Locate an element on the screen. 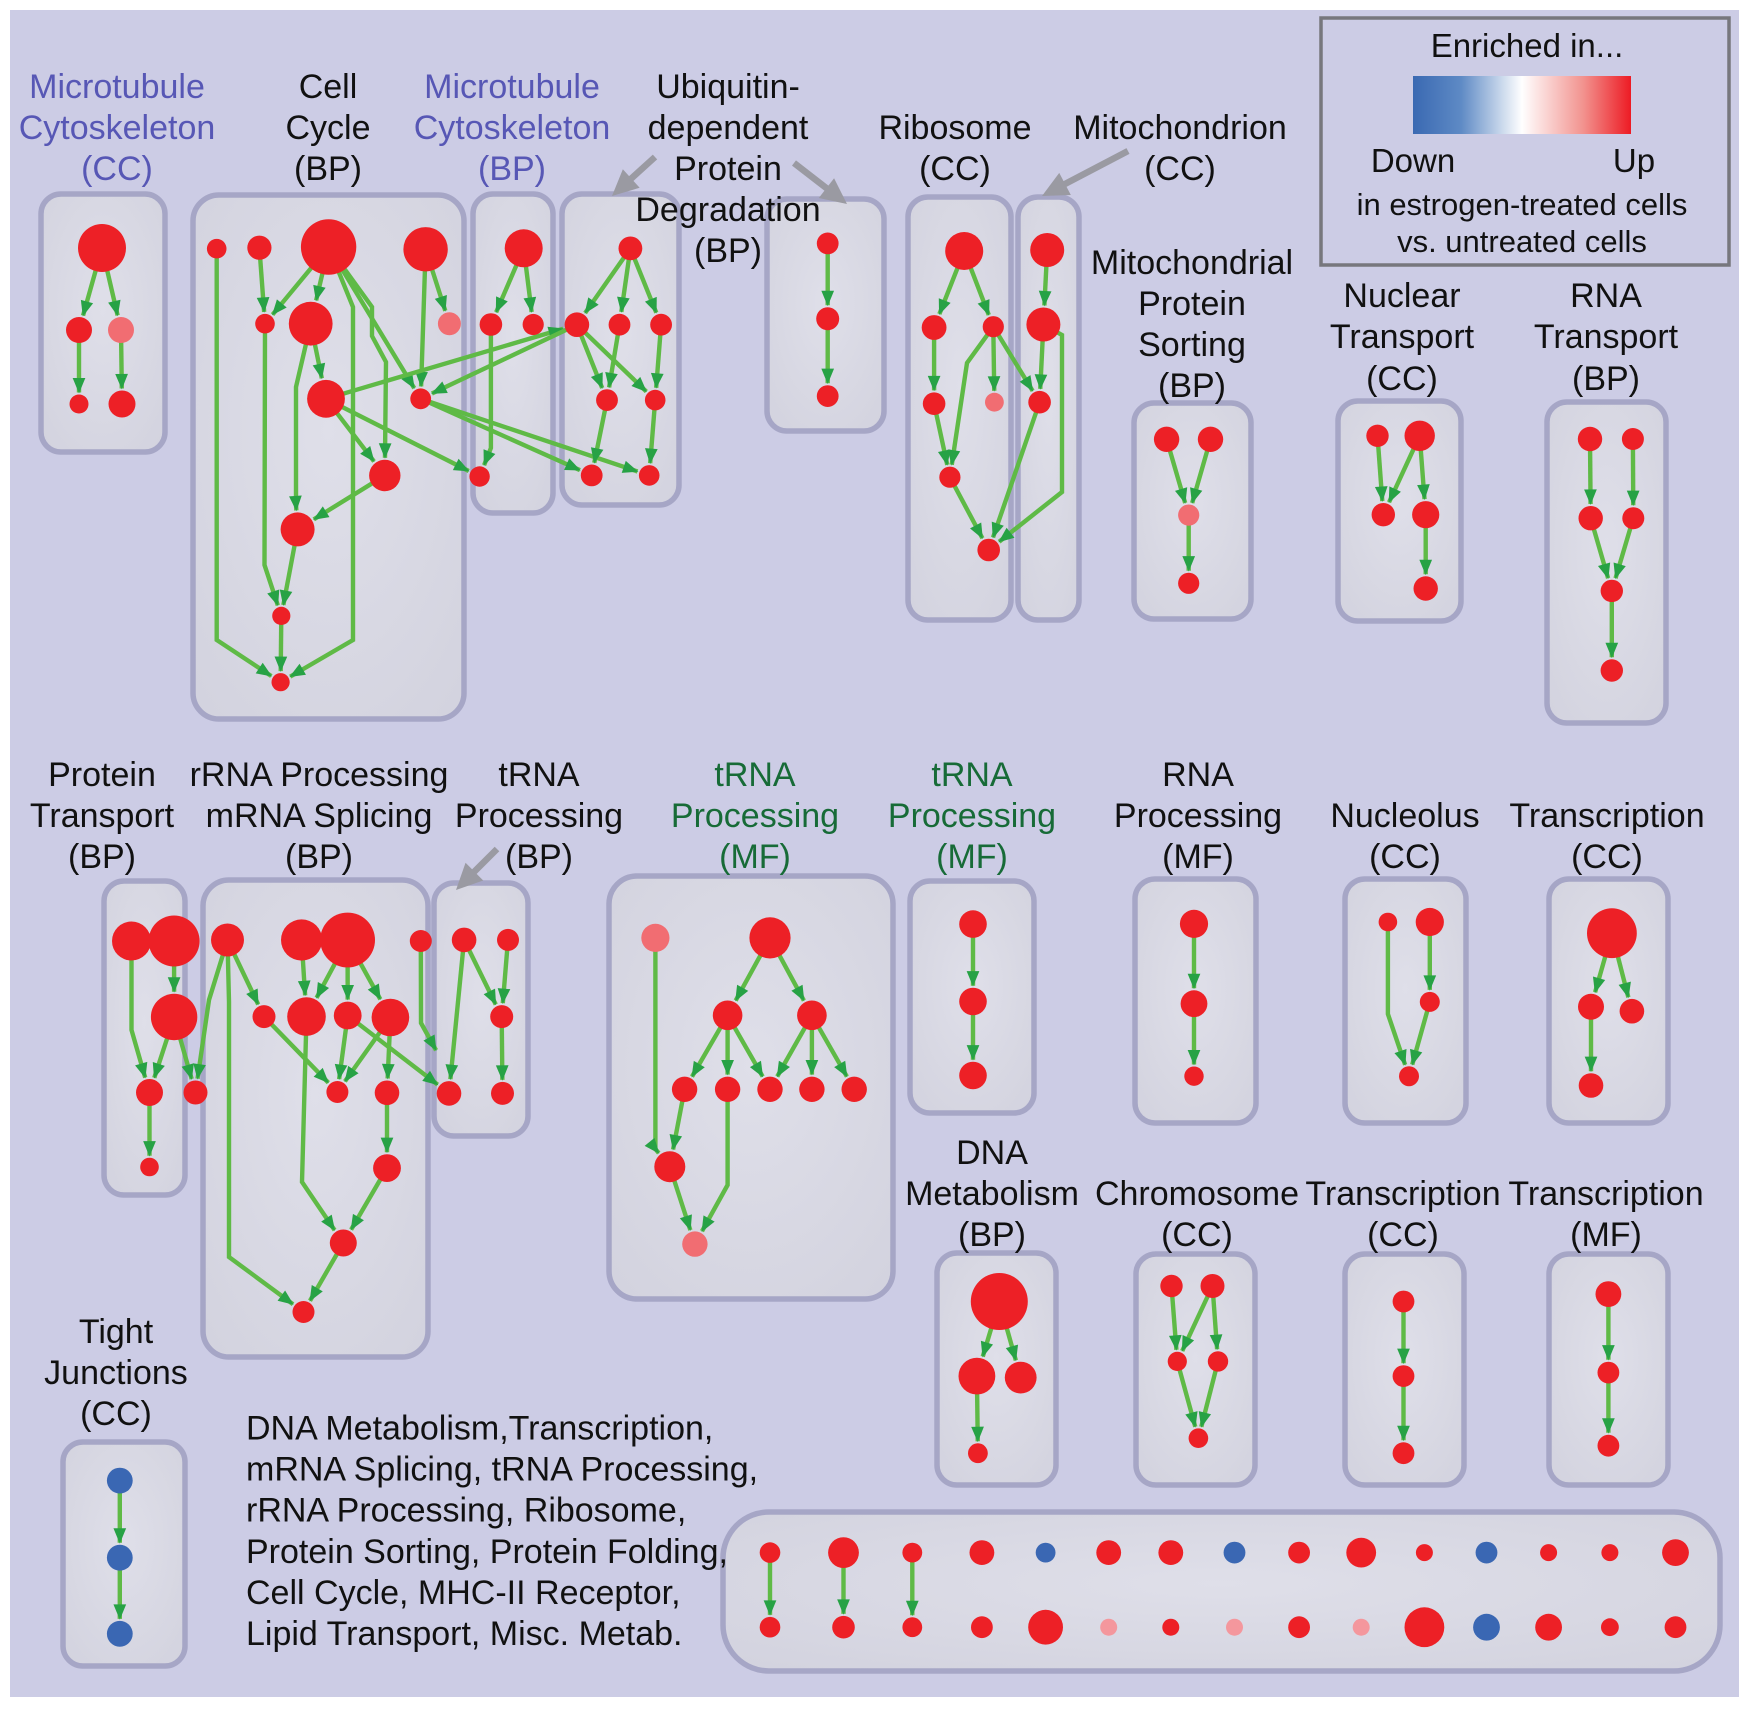 This screenshot has width=1750, height=1715. svg-text: Mitochondrial is located at coordinates (1192, 263).